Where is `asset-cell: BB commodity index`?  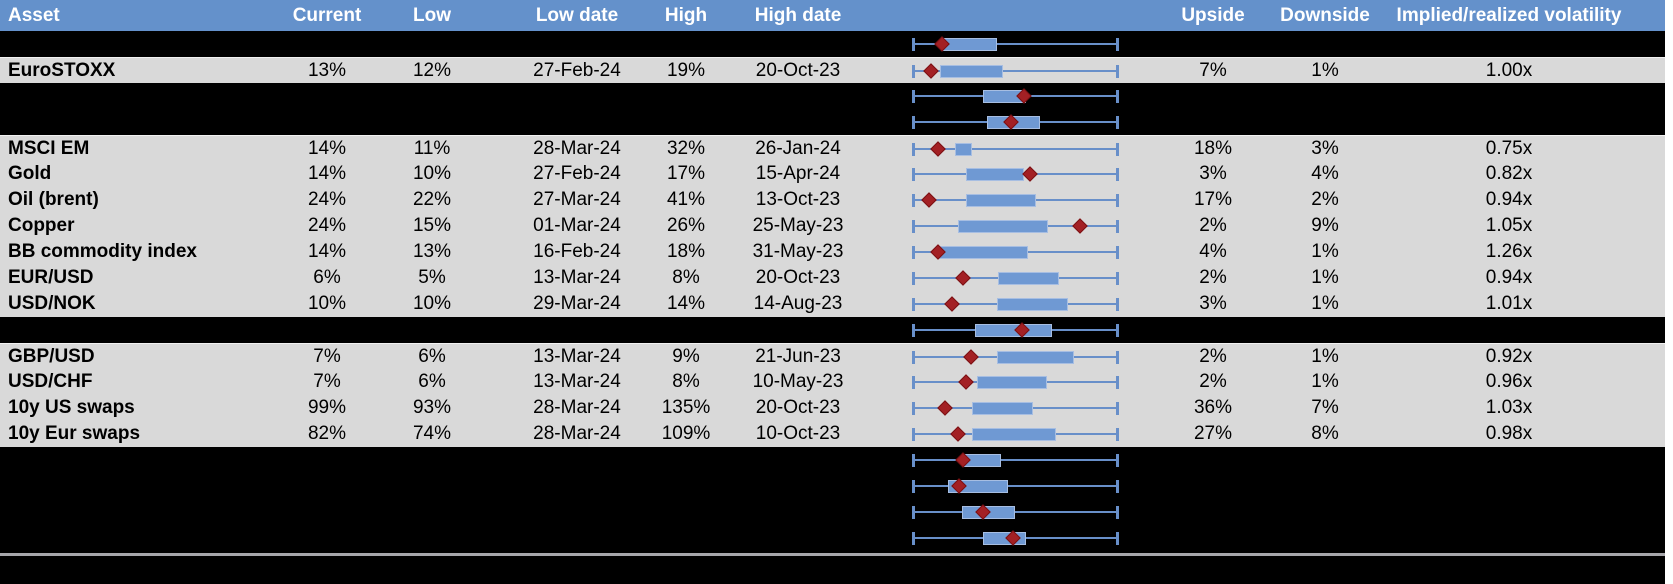
asset-cell: BB commodity index is located at coordinates (102, 251).